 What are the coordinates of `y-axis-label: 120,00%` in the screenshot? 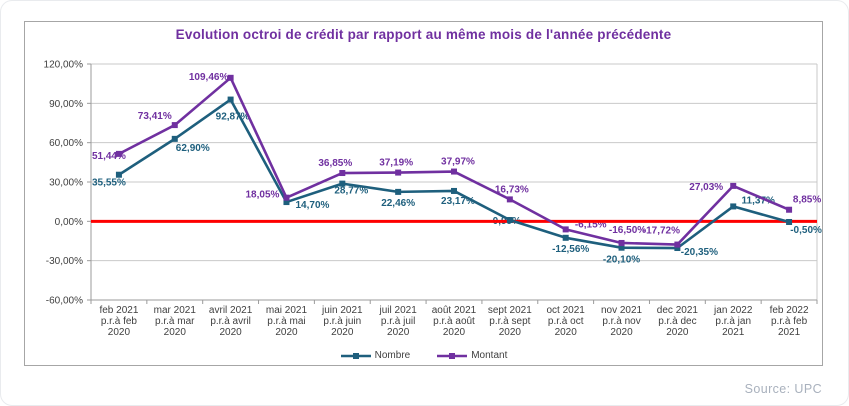 It's located at (64, 65).